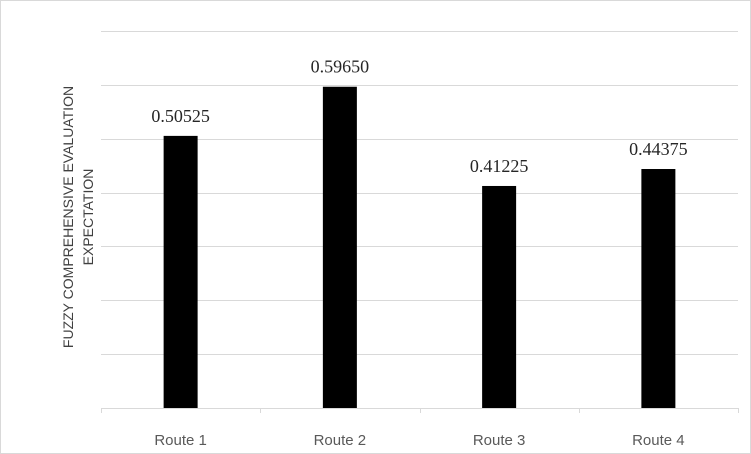 The image size is (751, 454). I want to click on y-axis-label-line-2: EXPECTATION, so click(88, 217).